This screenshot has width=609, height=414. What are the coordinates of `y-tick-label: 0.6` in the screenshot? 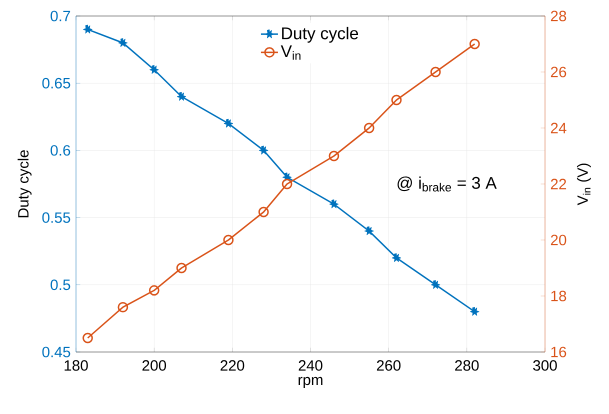 It's located at (60, 150).